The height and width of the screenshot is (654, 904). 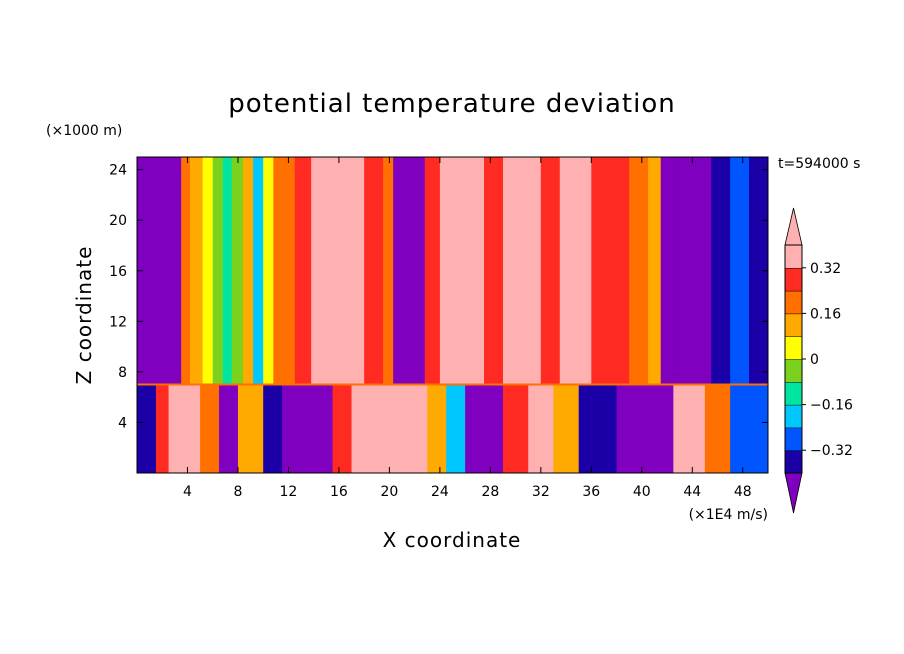 I want to click on y-tick-label: 20, so click(x=118, y=221).